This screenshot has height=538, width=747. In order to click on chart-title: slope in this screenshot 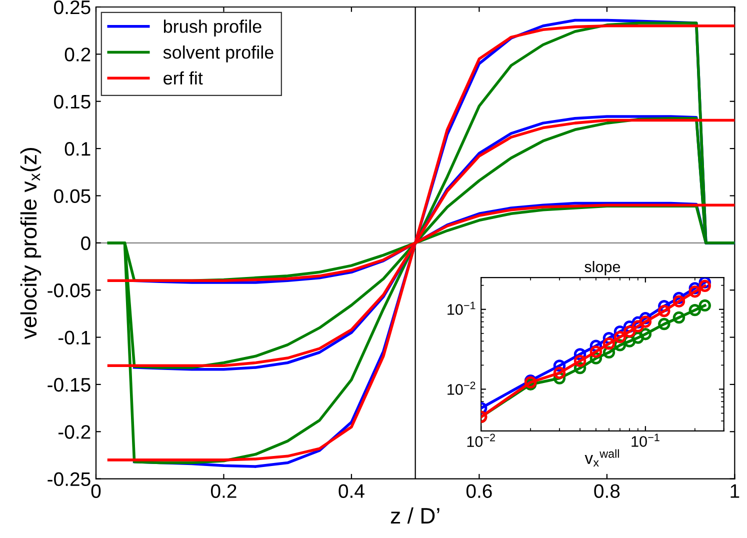, I will do `click(602, 268)`.